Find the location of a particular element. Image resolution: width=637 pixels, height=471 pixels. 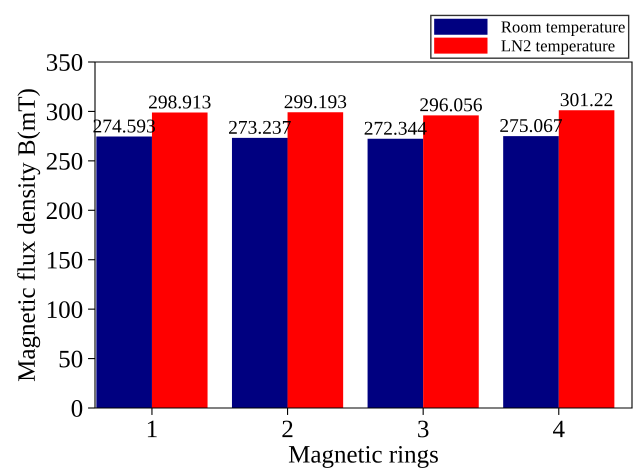

y-tick-label: 0 is located at coordinates (77, 408).